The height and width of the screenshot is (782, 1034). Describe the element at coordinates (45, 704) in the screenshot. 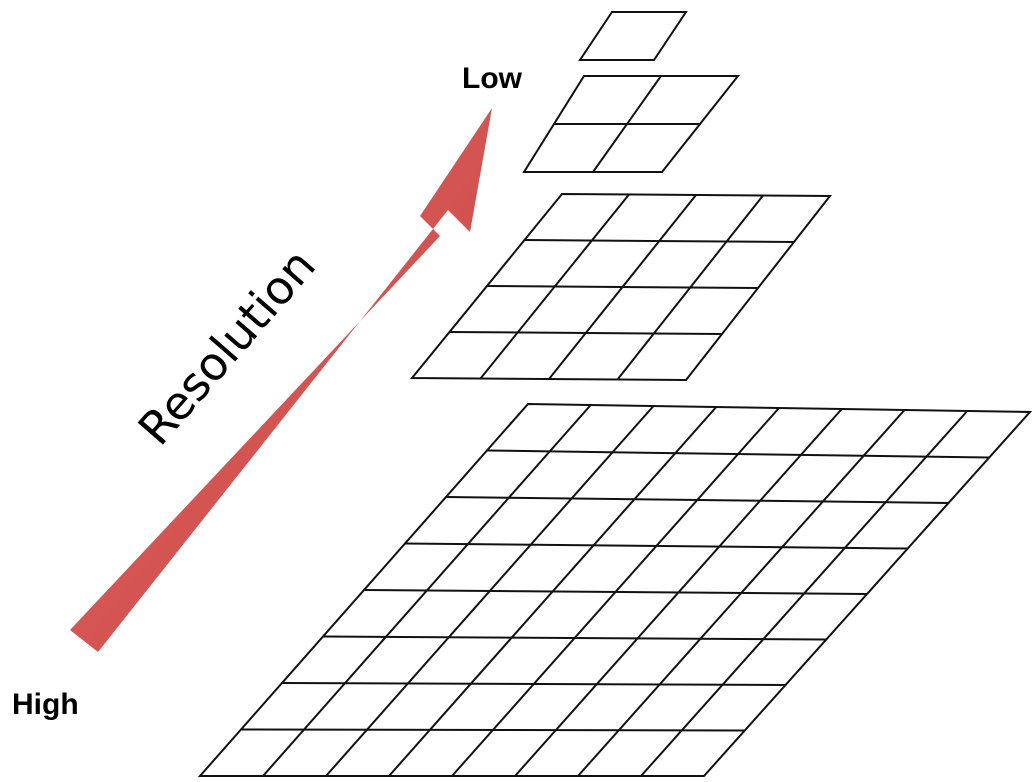

I see `high-label: High` at that location.